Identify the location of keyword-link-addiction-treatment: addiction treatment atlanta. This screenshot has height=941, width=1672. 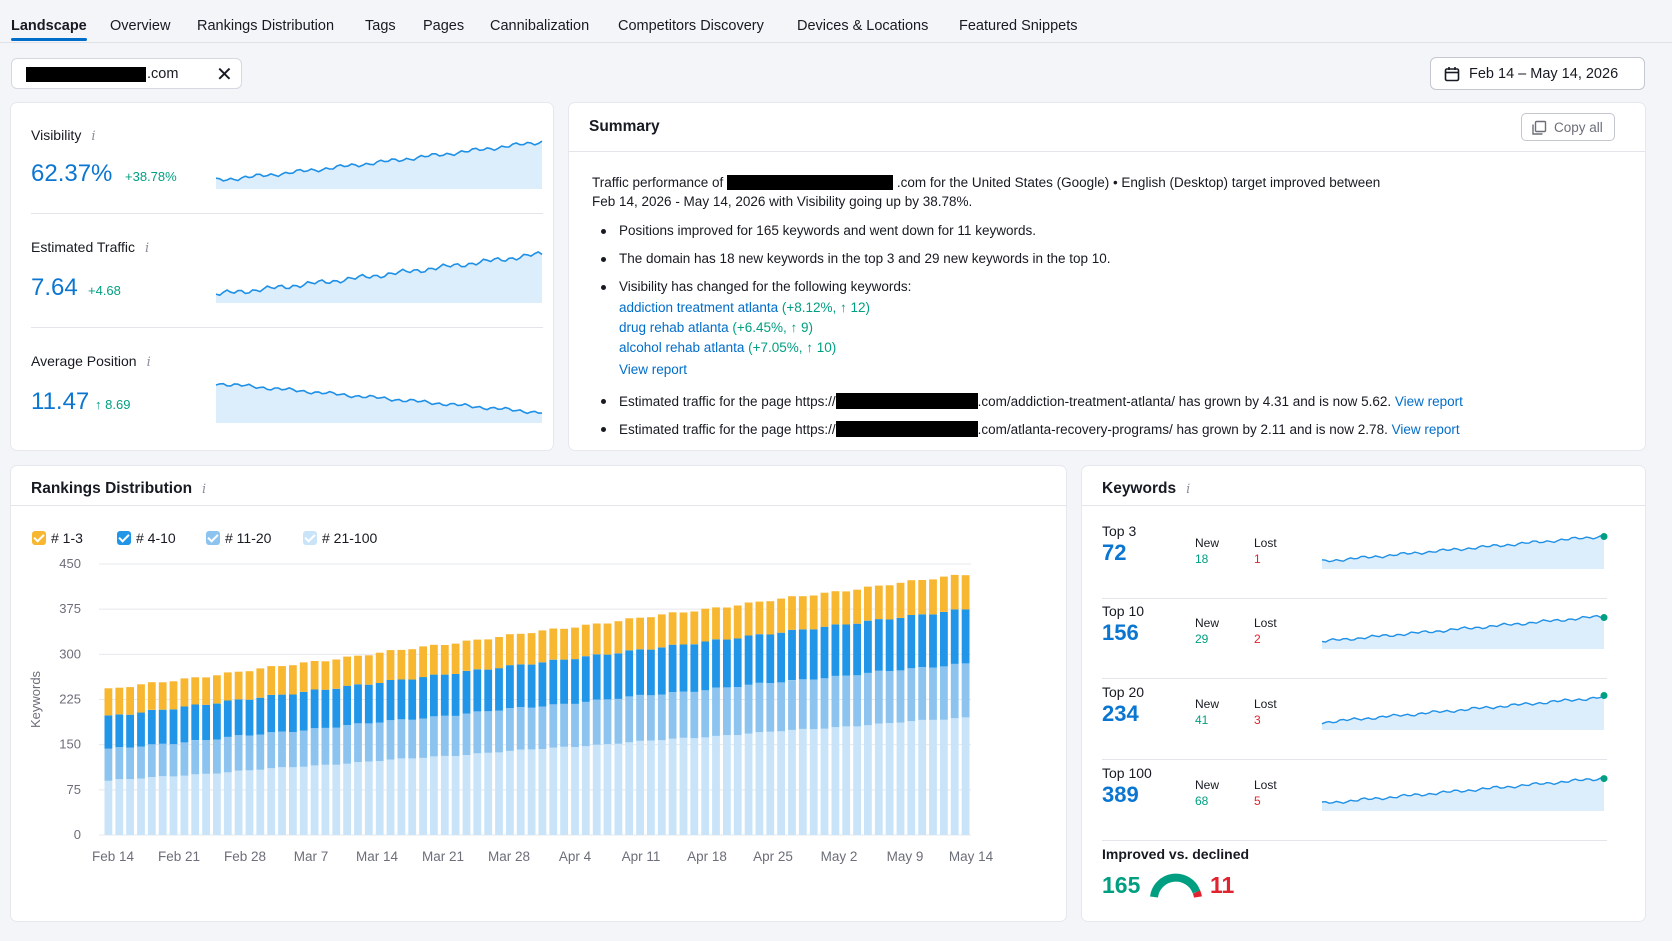
(699, 307).